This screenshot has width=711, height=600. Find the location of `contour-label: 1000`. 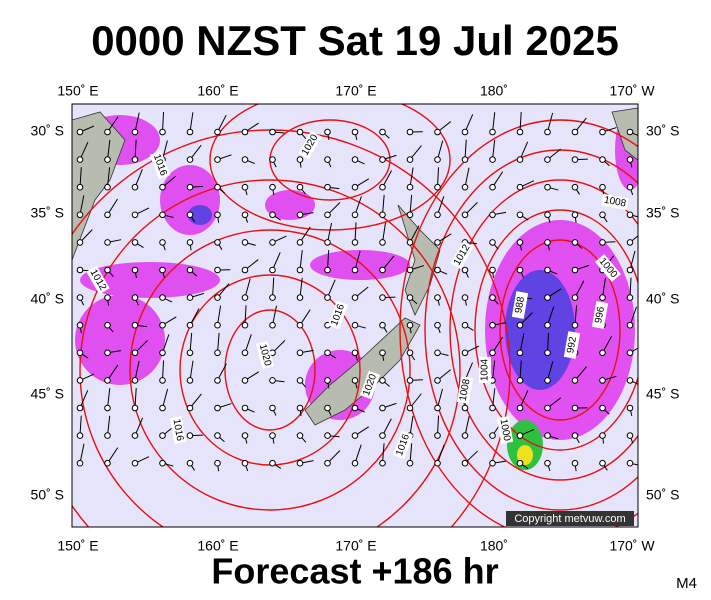

contour-label: 1000 is located at coordinates (505, 430).